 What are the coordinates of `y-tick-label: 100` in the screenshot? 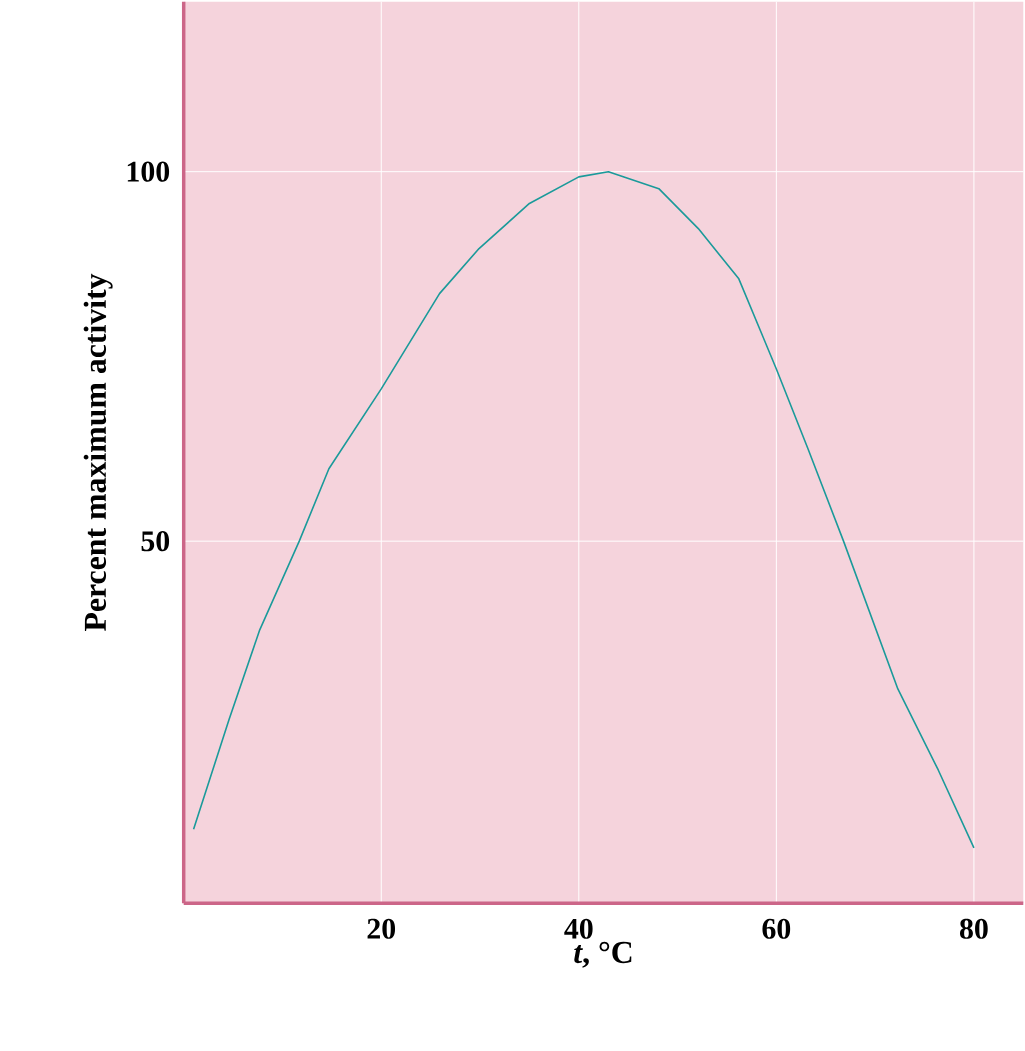 It's located at (148, 171).